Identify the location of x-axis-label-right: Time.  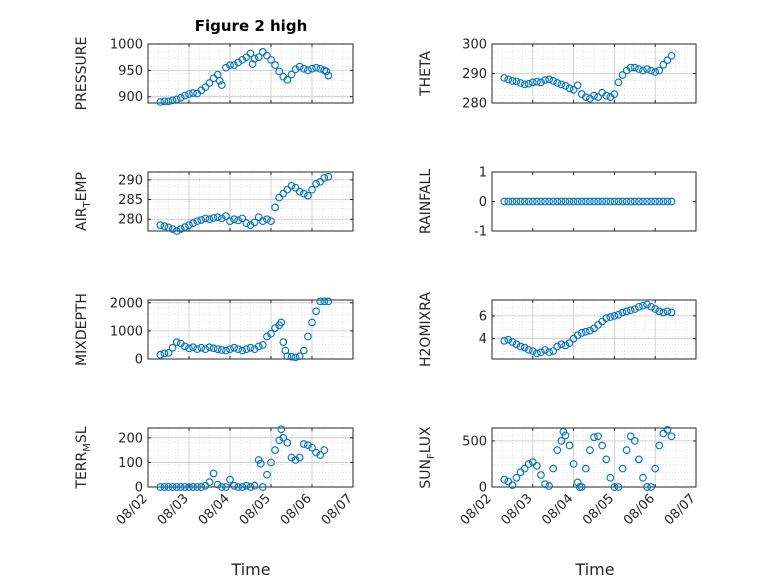
(594, 569).